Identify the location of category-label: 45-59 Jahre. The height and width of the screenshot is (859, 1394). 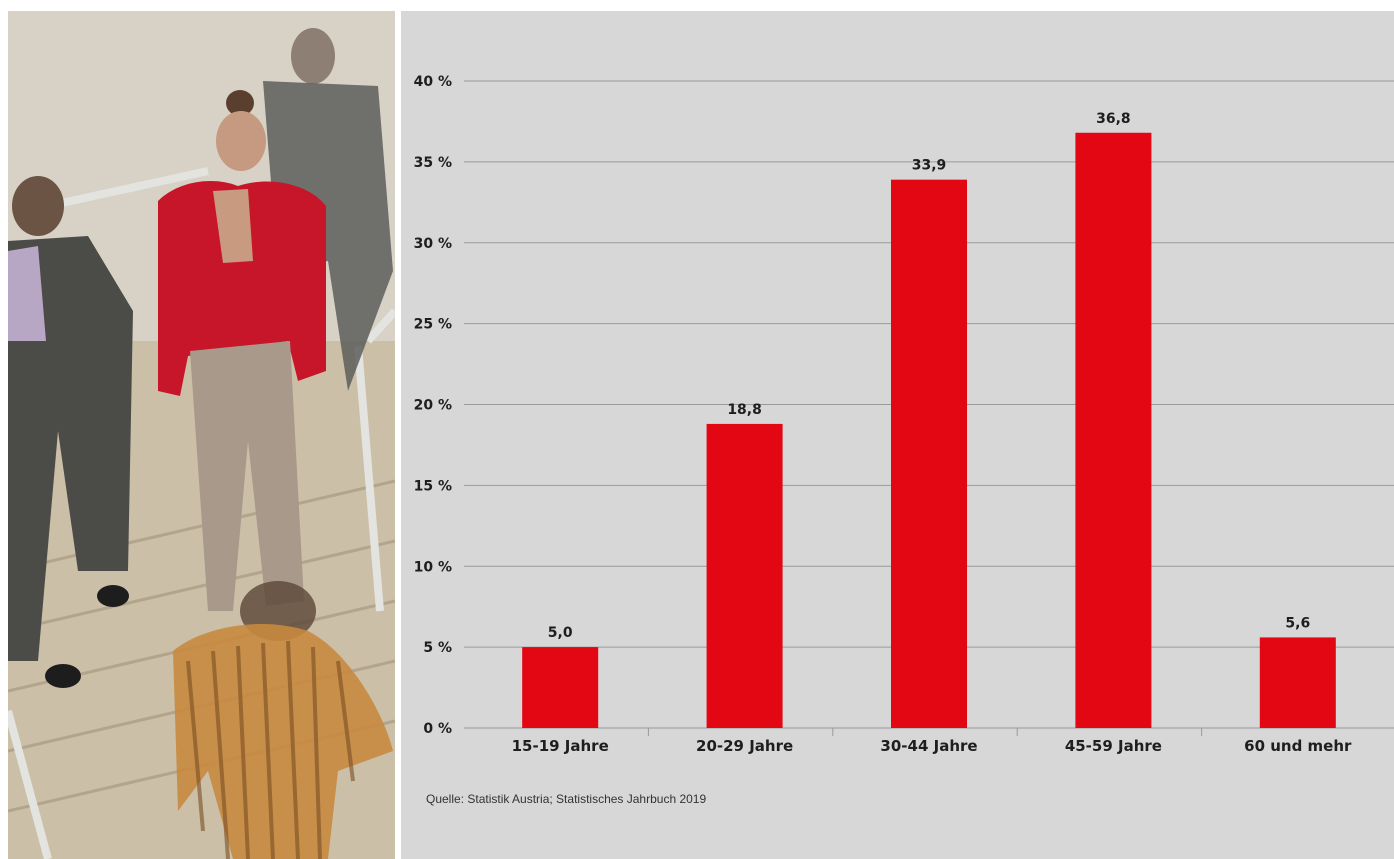
(1113, 746).